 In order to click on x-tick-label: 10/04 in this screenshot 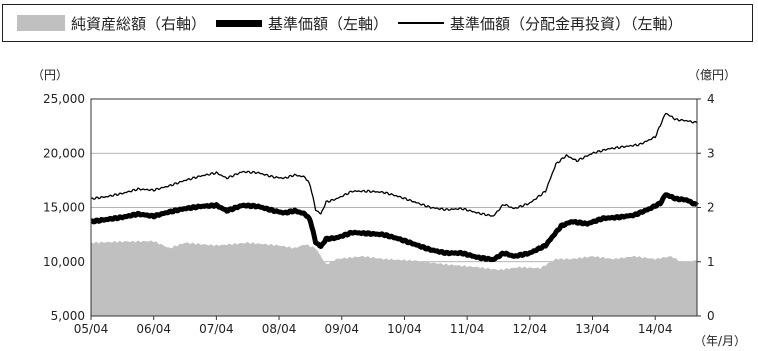, I will do `click(404, 329)`.